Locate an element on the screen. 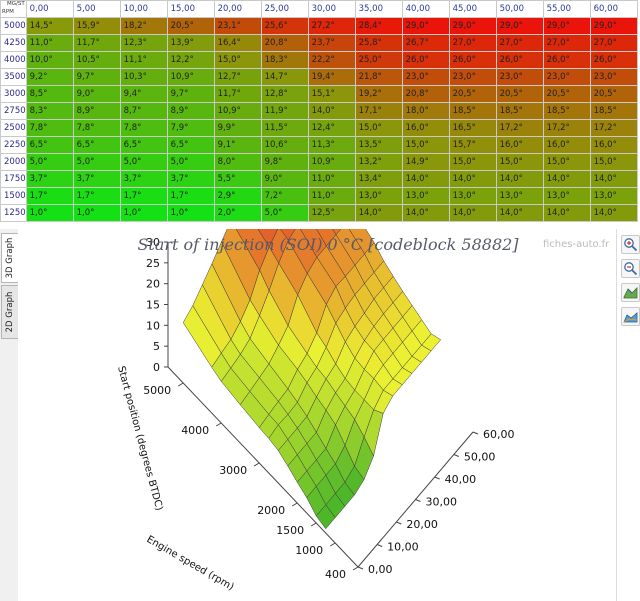  table-cell: 25,6° is located at coordinates (284, 26).